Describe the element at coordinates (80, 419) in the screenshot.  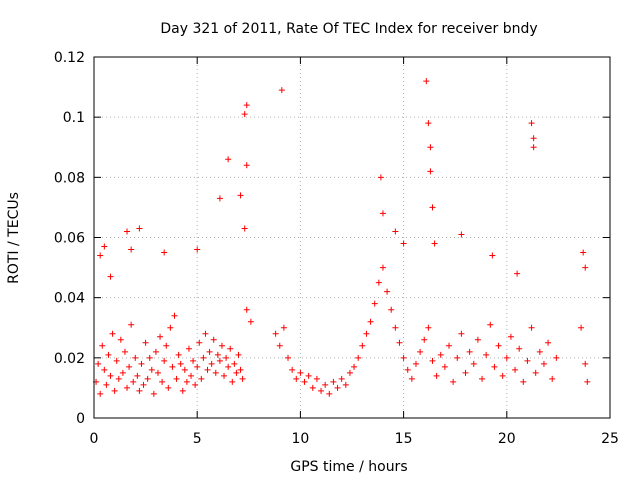
I see `y-tick-label: 0` at that location.